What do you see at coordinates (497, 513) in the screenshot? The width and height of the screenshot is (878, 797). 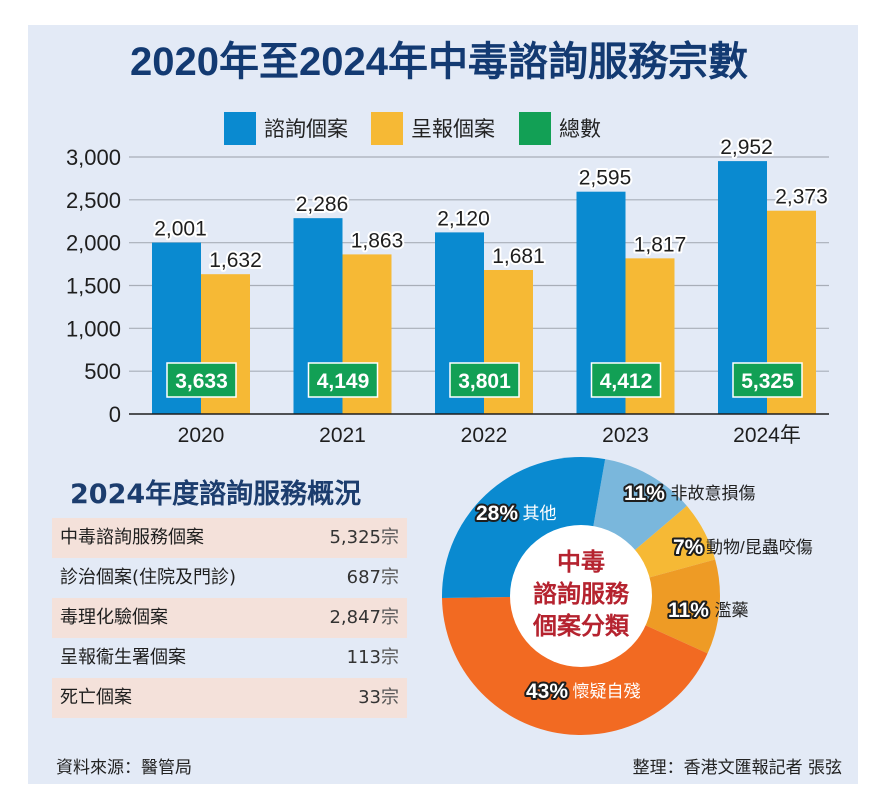 I see `donut-slice-percent: 28%` at bounding box center [497, 513].